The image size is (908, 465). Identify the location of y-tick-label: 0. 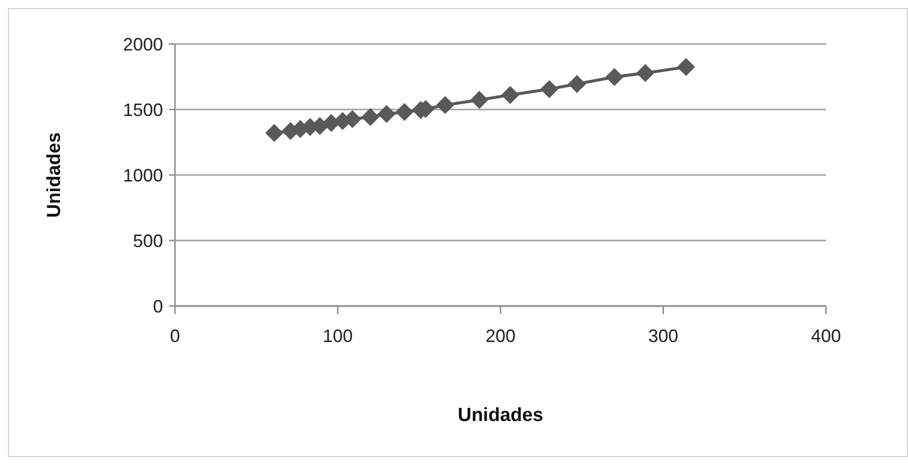
(157, 306).